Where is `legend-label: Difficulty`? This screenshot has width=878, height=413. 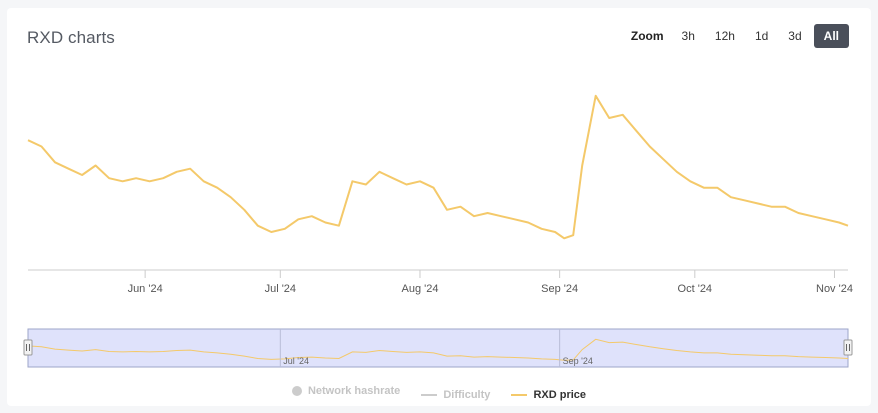
legend-label: Difficulty is located at coordinates (467, 395).